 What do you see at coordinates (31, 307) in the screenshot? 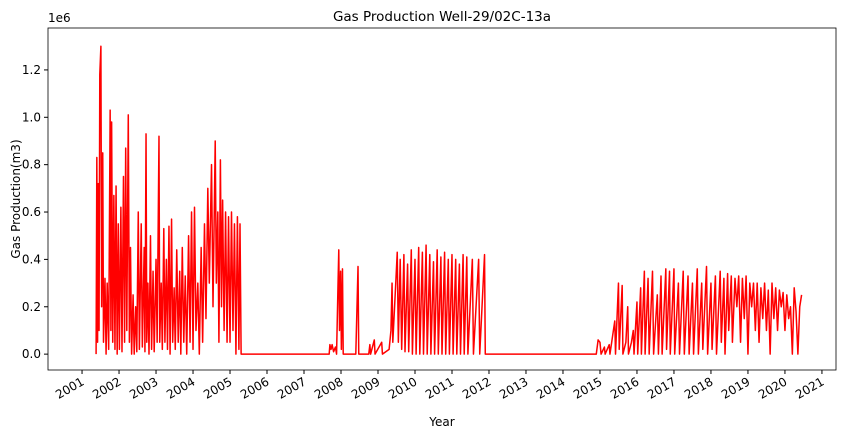
I see `y-tick-label: 0.2` at bounding box center [31, 307].